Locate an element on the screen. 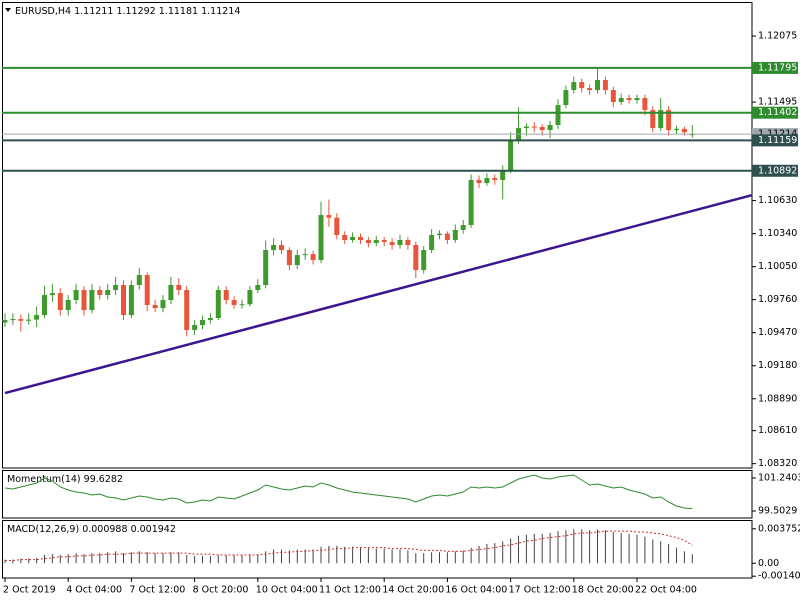 This screenshot has width=800, height=600. x-tick-label: 11 Oct 12:00 is located at coordinates (350, 590).